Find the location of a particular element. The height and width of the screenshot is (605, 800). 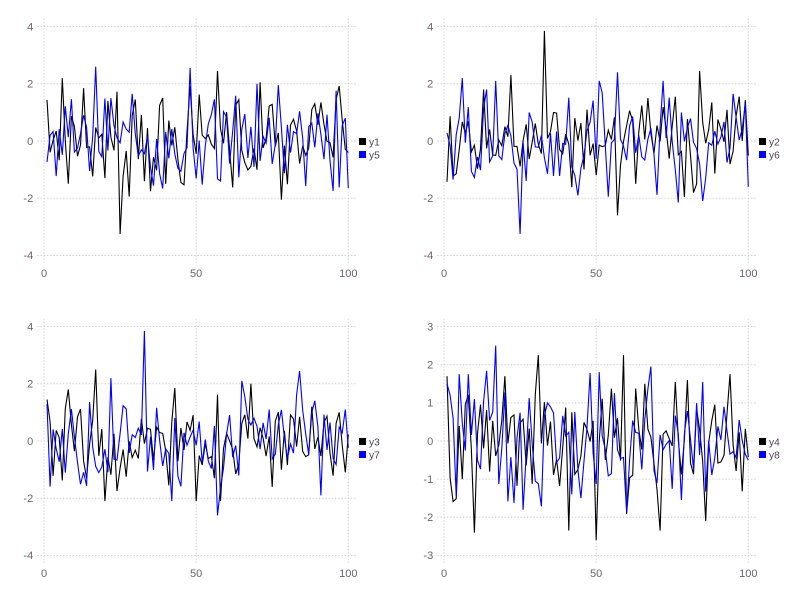

svg-text: -3 is located at coordinates (428, 556).